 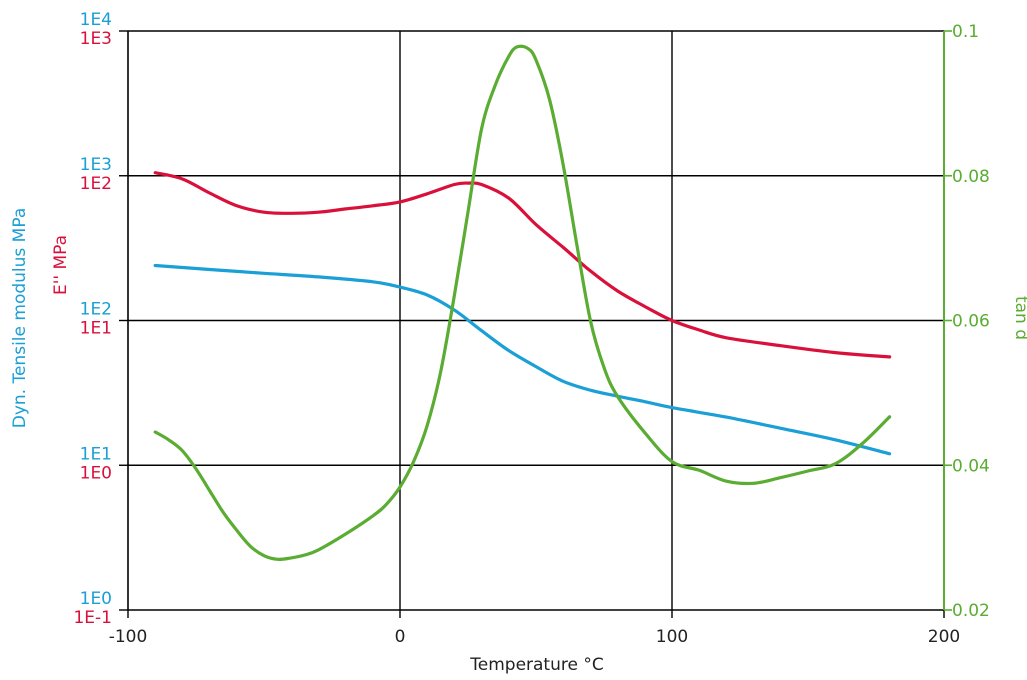 What do you see at coordinates (1019, 318) in the screenshot?
I see `y2-axis-title-tan-d: tan d` at bounding box center [1019, 318].